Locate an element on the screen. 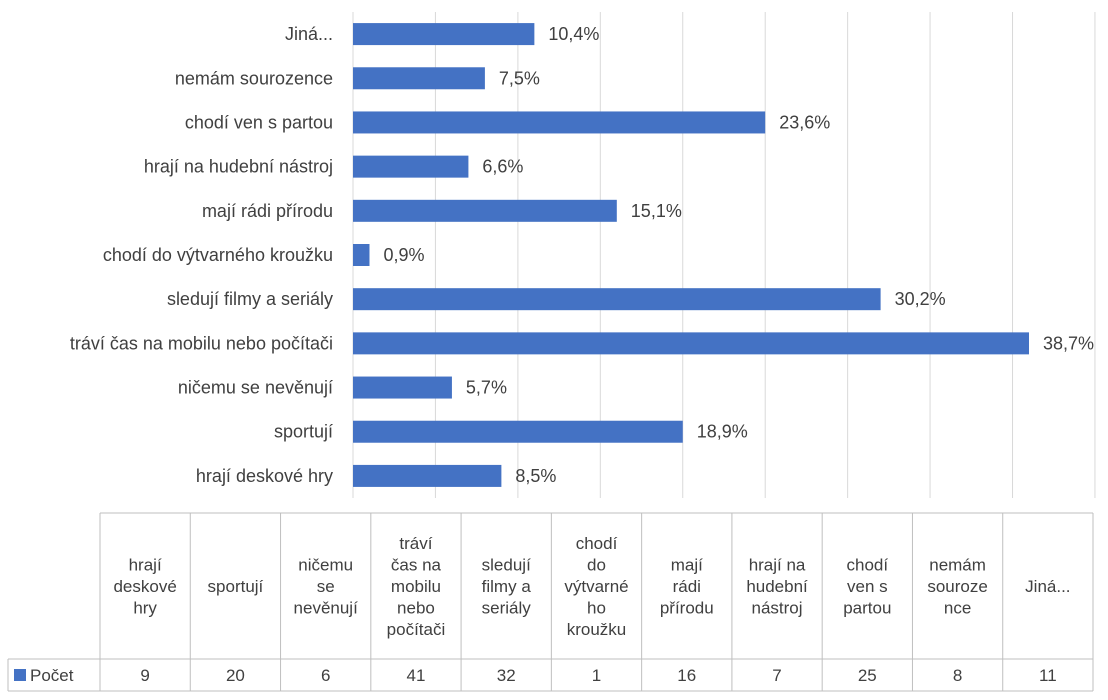  data-label: 15,1% is located at coordinates (656, 211).